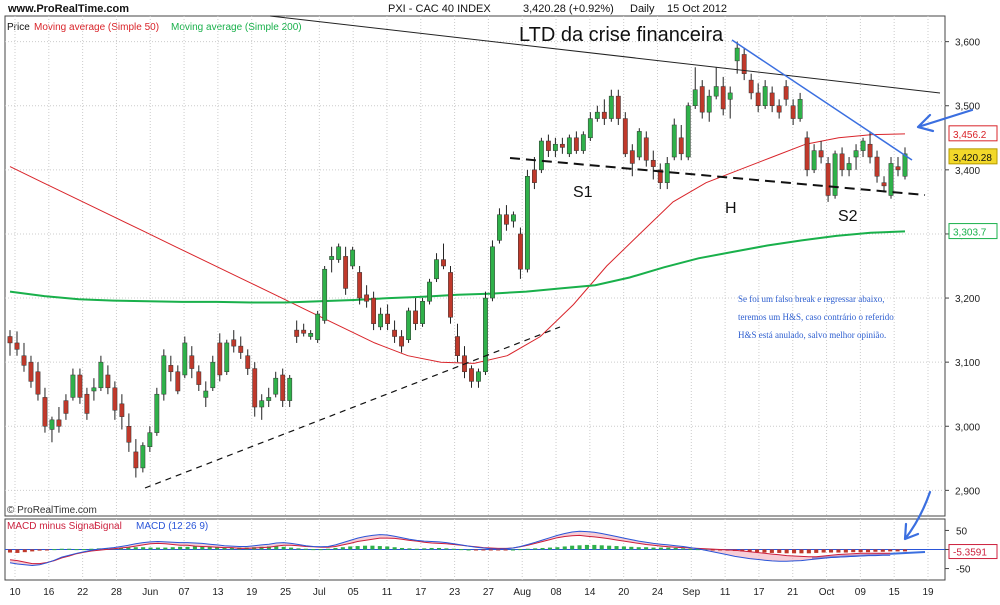 Image resolution: width=1000 pixels, height=605 pixels. Describe the element at coordinates (967, 299) in the screenshot. I see `price-tick-label: 3,200` at that location.